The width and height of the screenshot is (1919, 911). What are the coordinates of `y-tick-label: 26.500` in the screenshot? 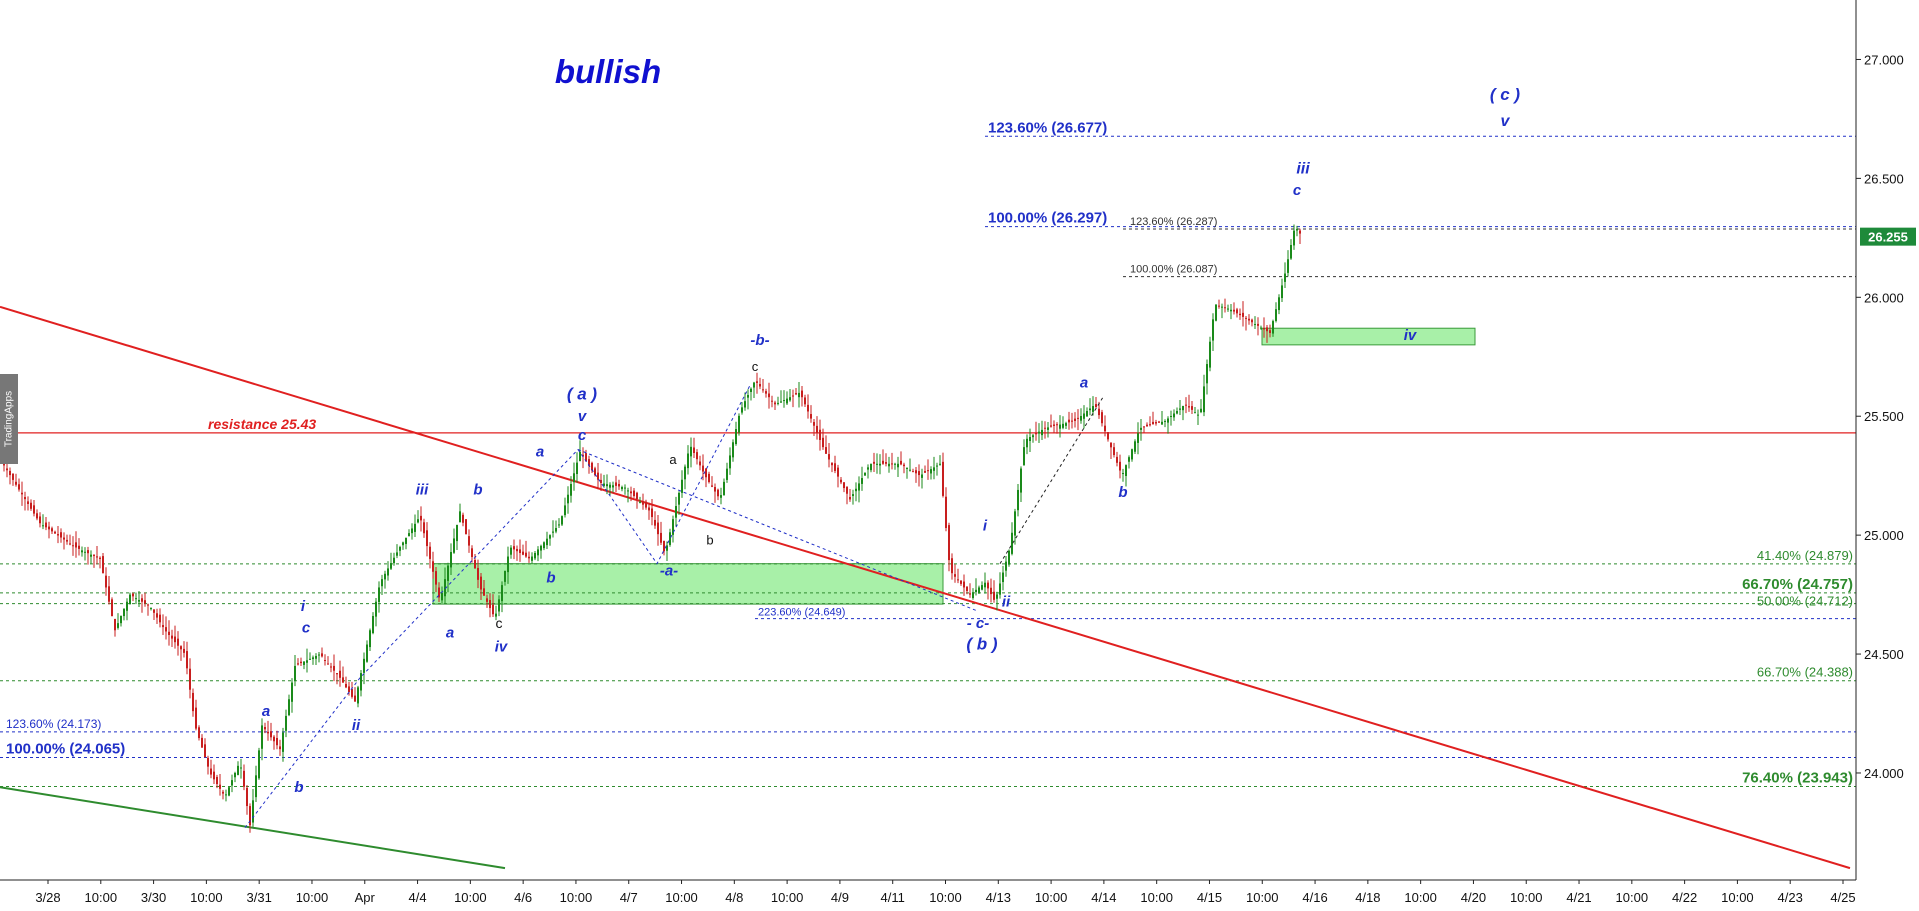 It's located at (1884, 178).